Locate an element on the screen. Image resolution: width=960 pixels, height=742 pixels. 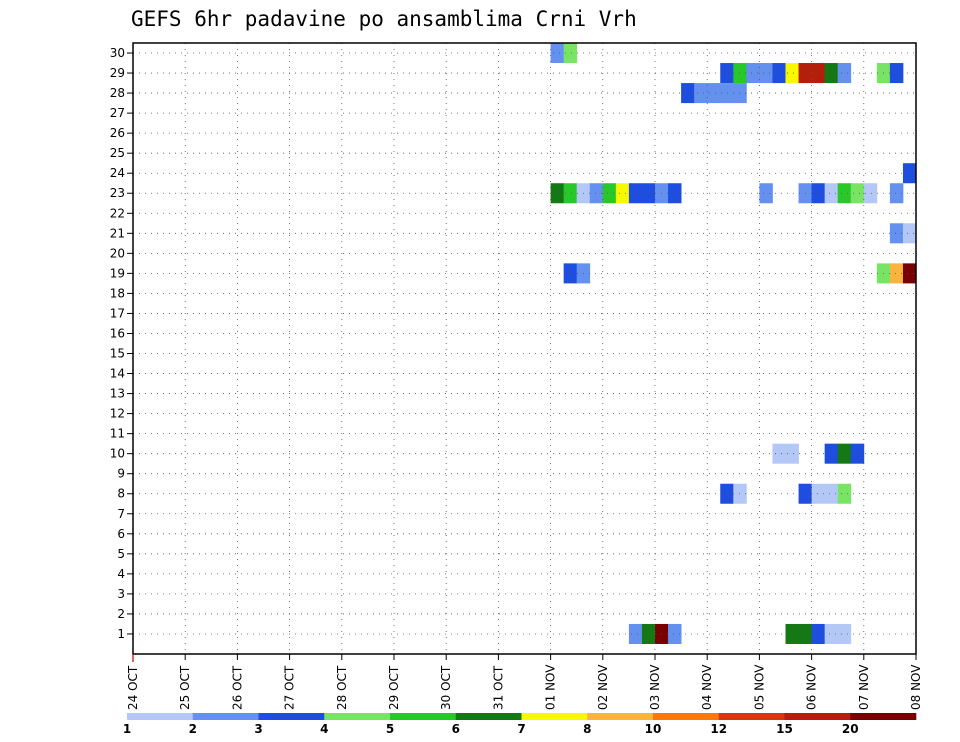
x-tick-label: 31 OCT is located at coordinates (498, 687).